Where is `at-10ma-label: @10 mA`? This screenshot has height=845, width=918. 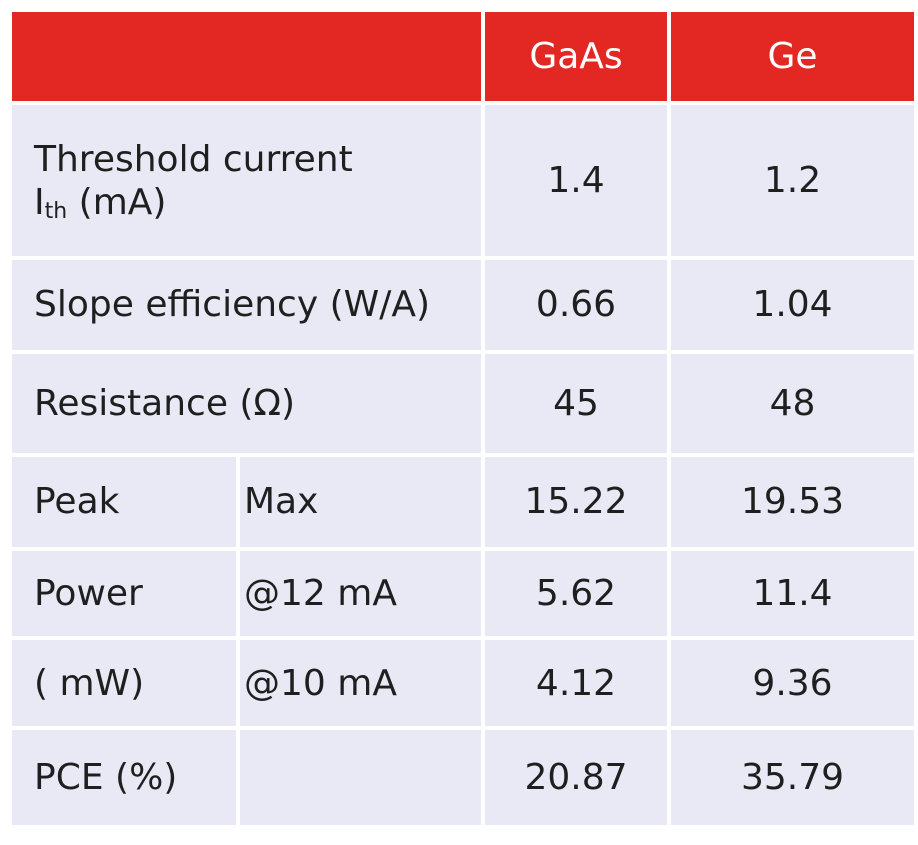 at-10ma-label: @10 mA is located at coordinates (360, 683).